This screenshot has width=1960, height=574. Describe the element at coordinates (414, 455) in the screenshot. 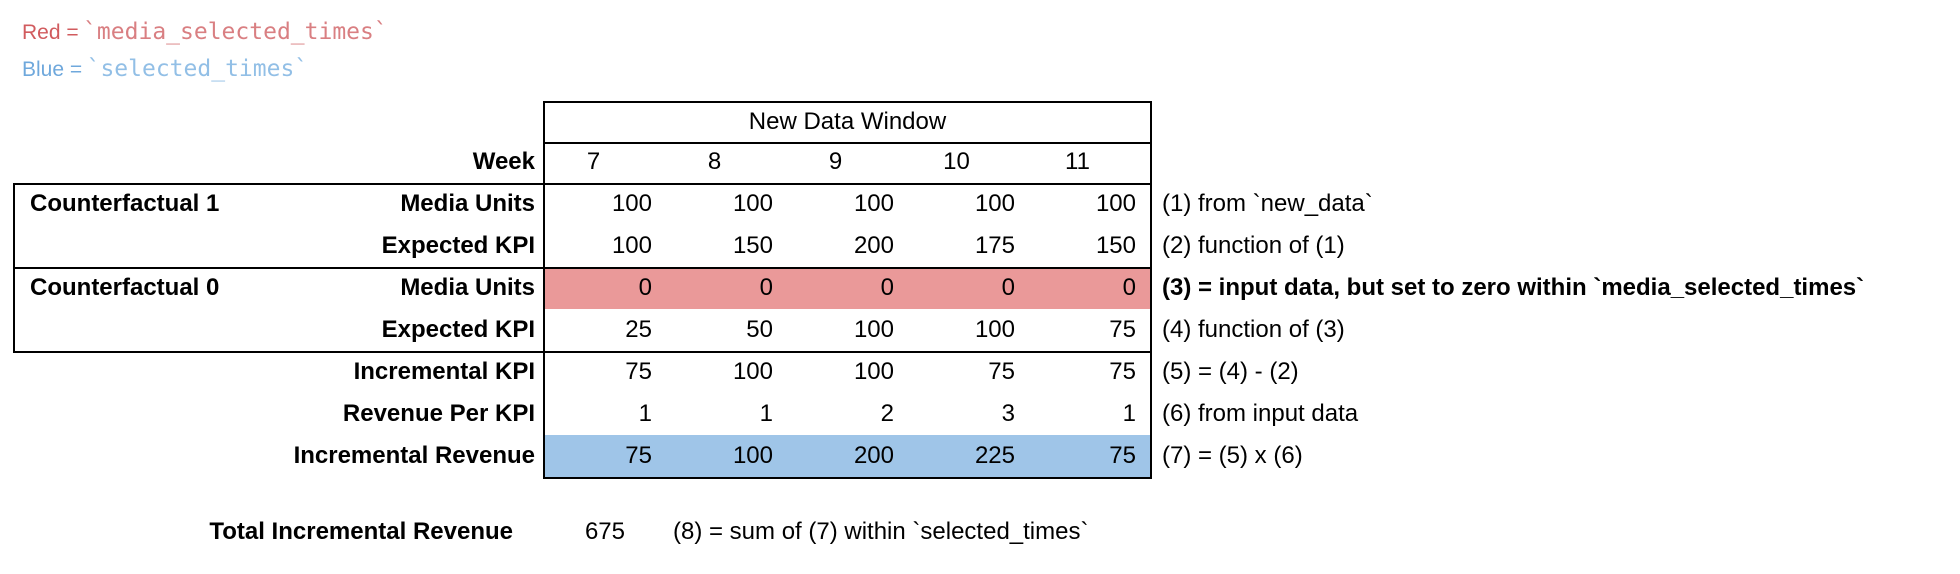

I see `row-label: Incremental Revenue` at that location.